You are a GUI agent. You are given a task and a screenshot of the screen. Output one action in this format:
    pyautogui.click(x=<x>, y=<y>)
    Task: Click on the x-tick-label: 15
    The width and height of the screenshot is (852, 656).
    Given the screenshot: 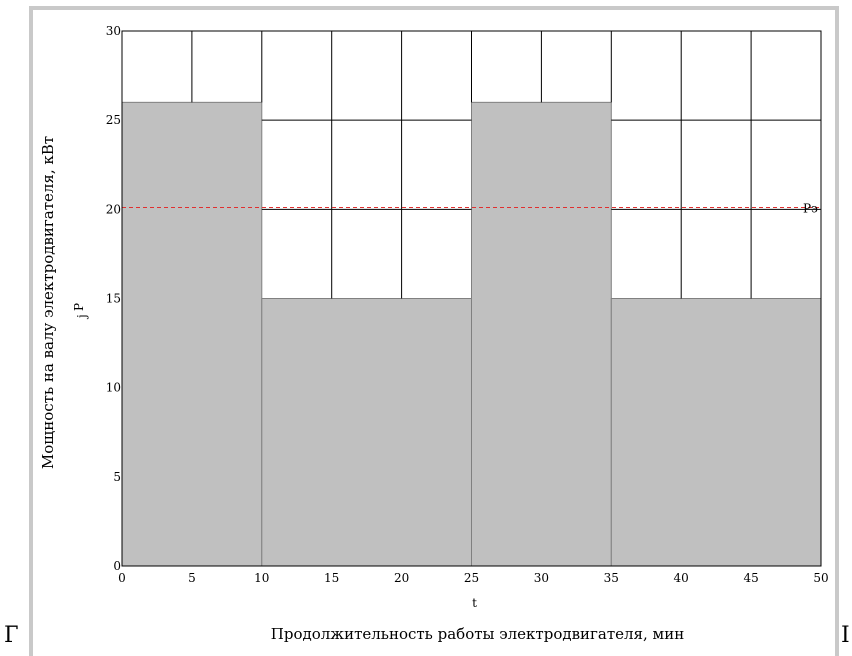 What is the action you would take?
    pyautogui.click(x=331, y=578)
    